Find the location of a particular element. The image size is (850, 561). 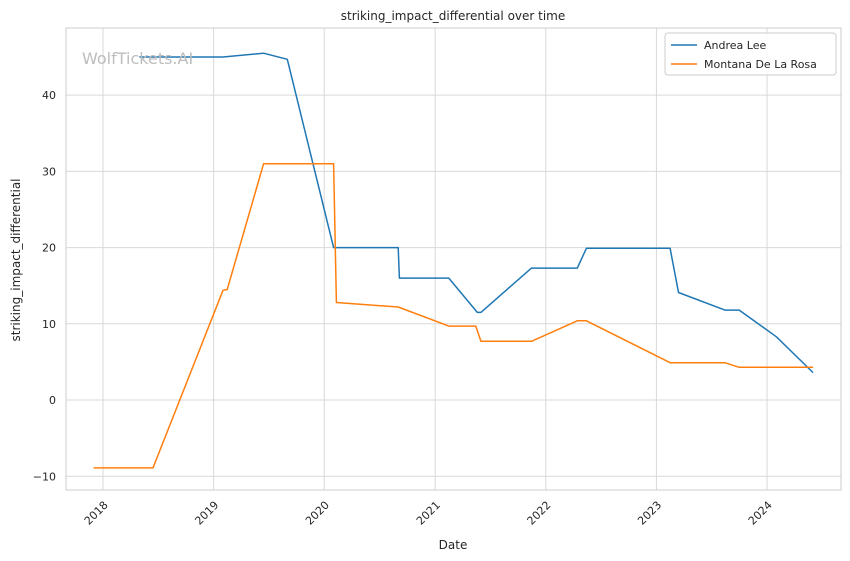

legend: Andrea Lee Montana De La Rosa is located at coordinates (750, 54).